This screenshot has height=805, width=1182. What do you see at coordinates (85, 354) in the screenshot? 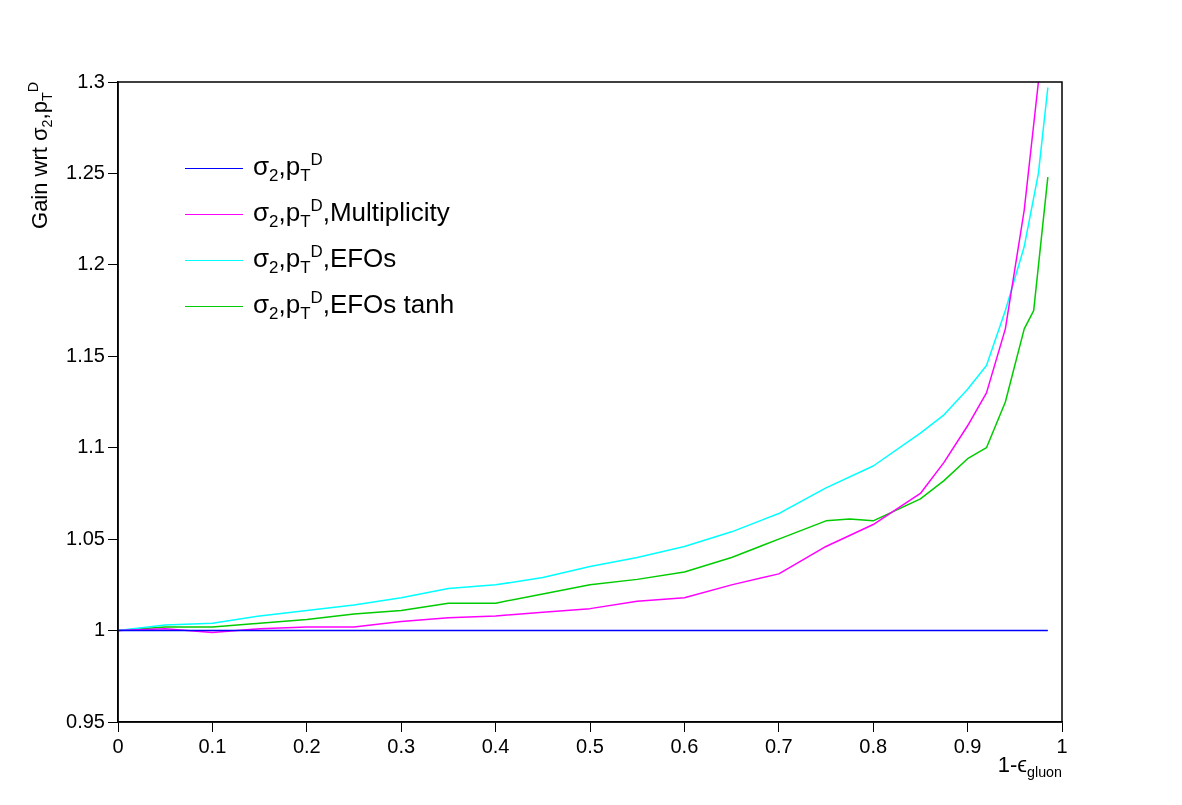
I see `y-tick-label: 1.15` at bounding box center [85, 354].